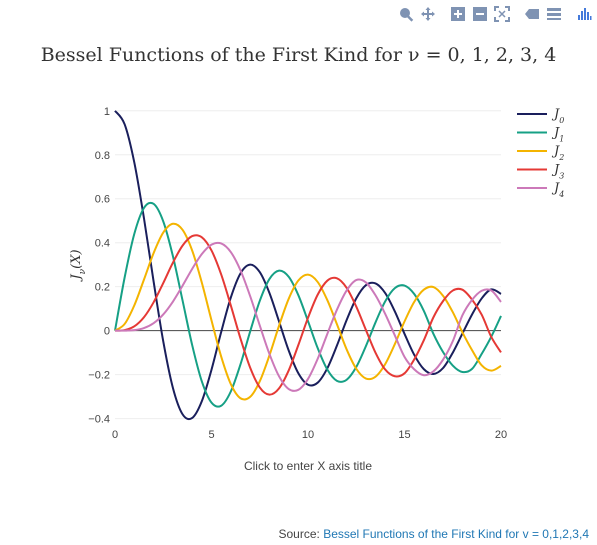  What do you see at coordinates (502, 14) in the screenshot?
I see `autoscale-icon` at bounding box center [502, 14].